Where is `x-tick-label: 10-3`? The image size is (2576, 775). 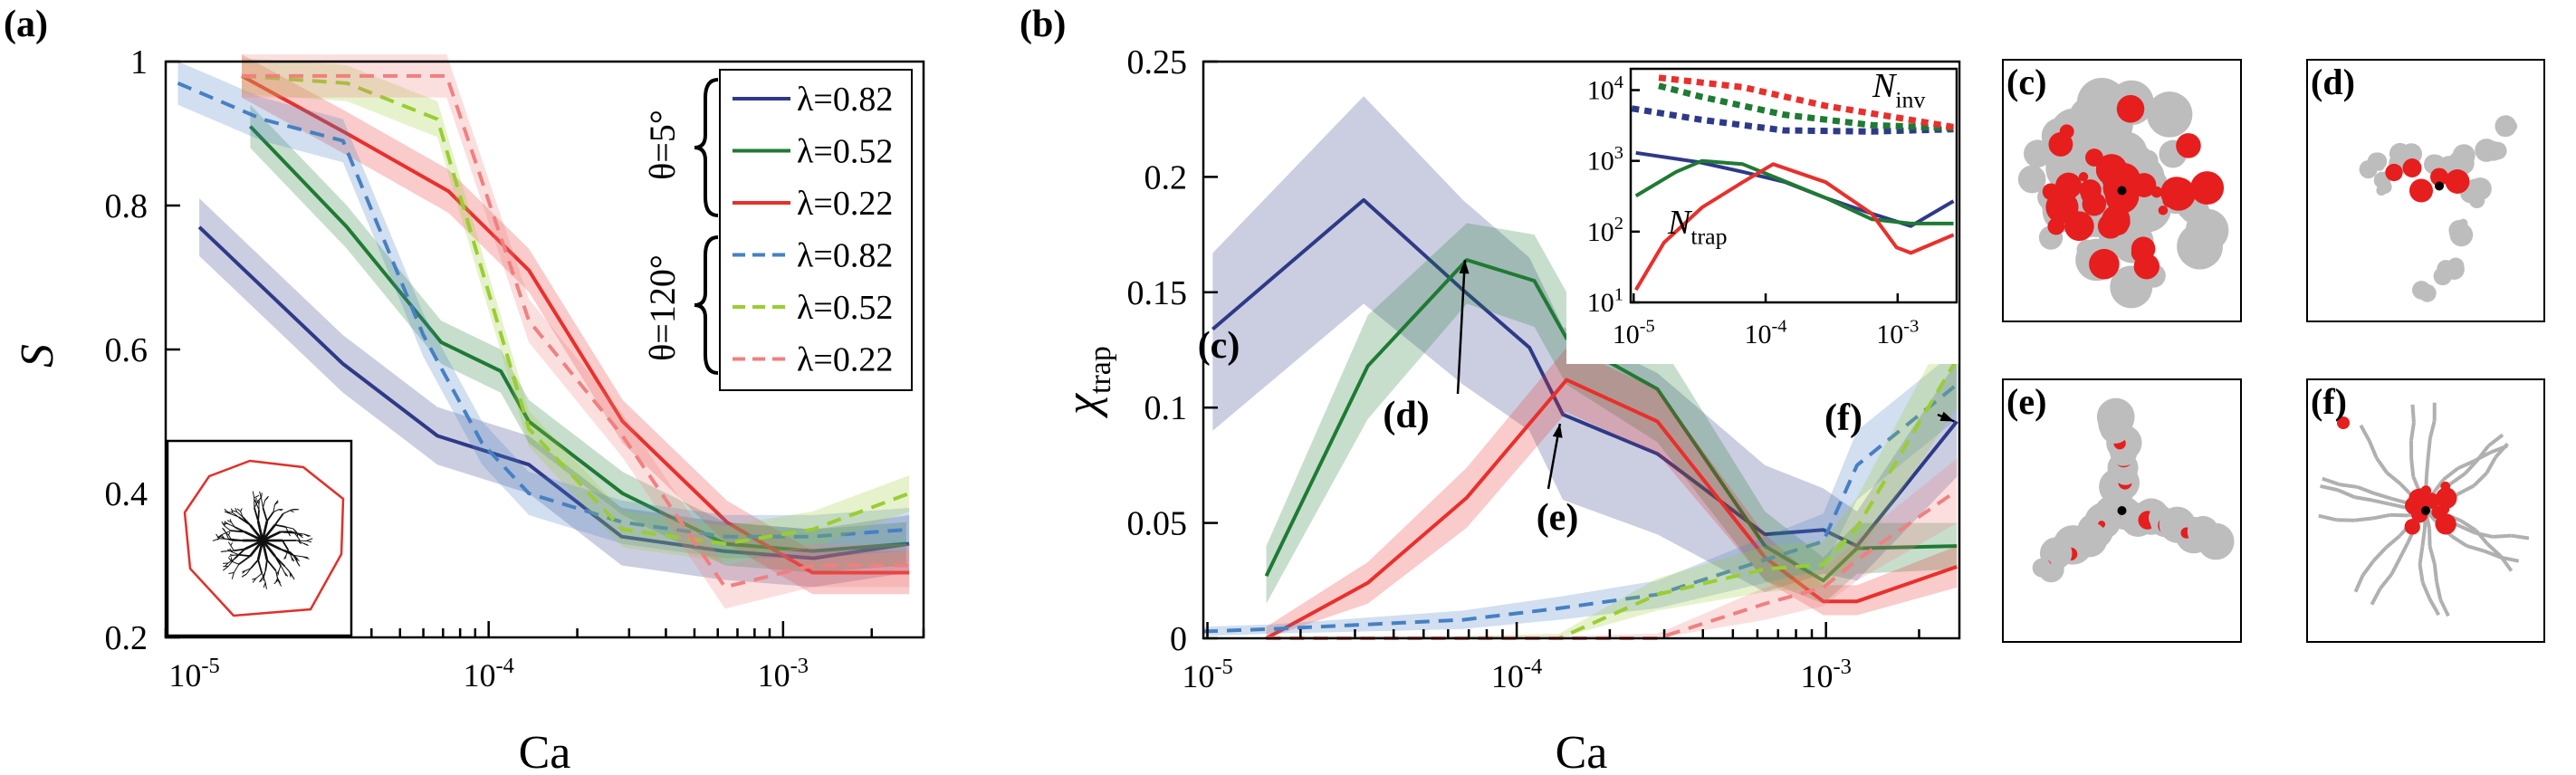 x-tick-label: 10-3 is located at coordinates (783, 674).